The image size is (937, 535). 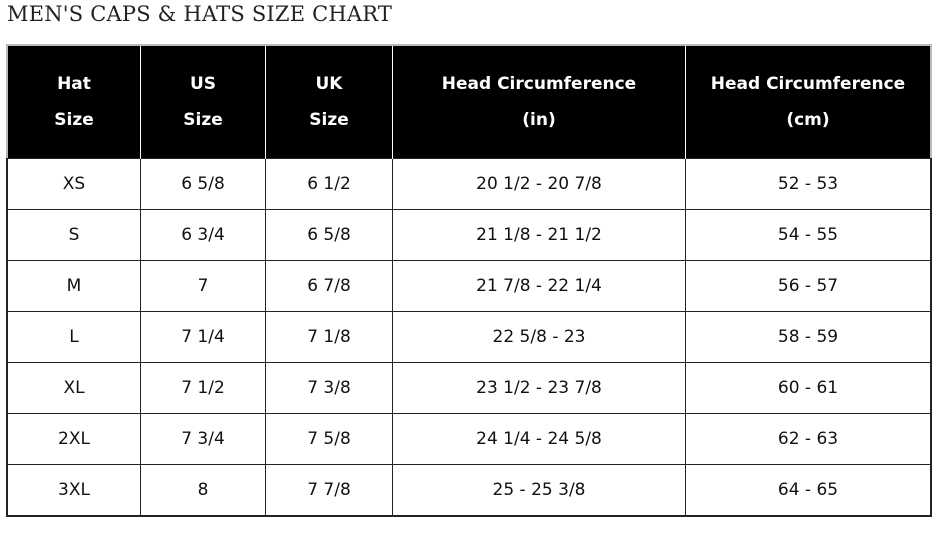 I want to click on cell-hat-size: L, so click(x=73, y=337).